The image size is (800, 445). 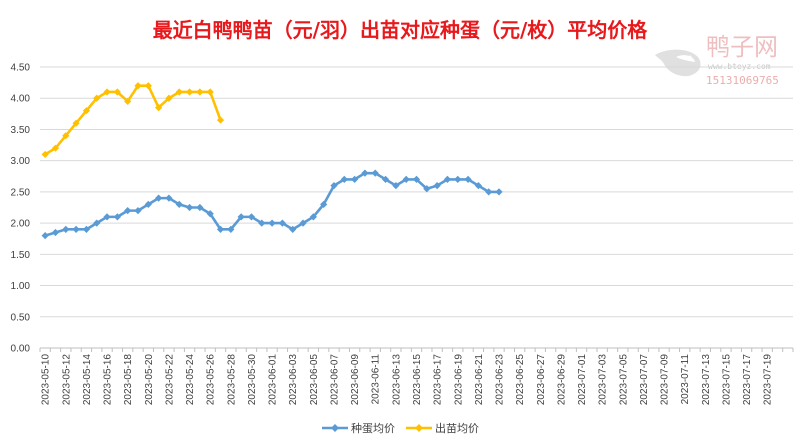 What do you see at coordinates (742, 80) in the screenshot?
I see `watermark-phone: 15131069765` at bounding box center [742, 80].